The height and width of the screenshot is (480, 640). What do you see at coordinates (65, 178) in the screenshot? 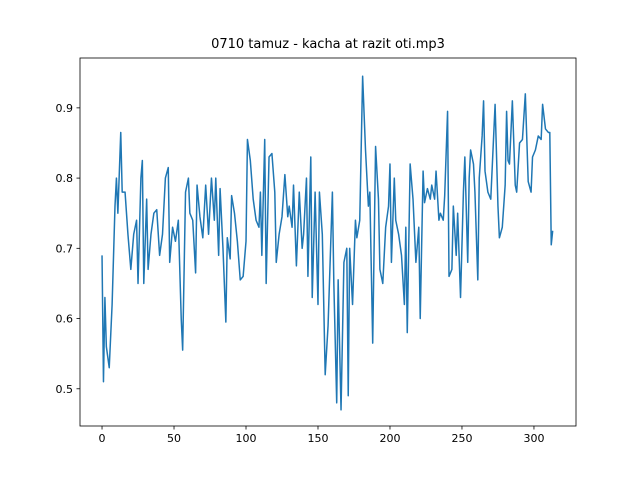
I see `y-tick-label: 0.8` at bounding box center [65, 178].